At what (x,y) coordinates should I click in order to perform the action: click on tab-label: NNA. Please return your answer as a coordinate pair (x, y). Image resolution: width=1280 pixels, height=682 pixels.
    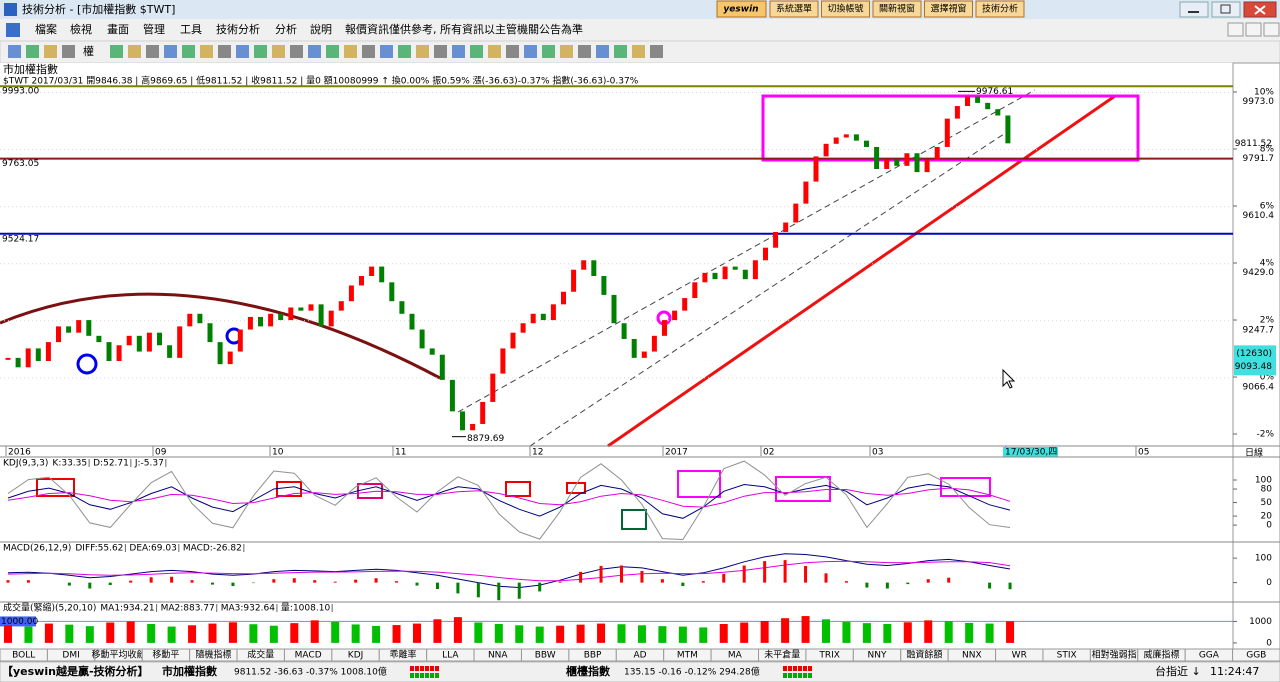
    Looking at the image, I should click on (498, 656).